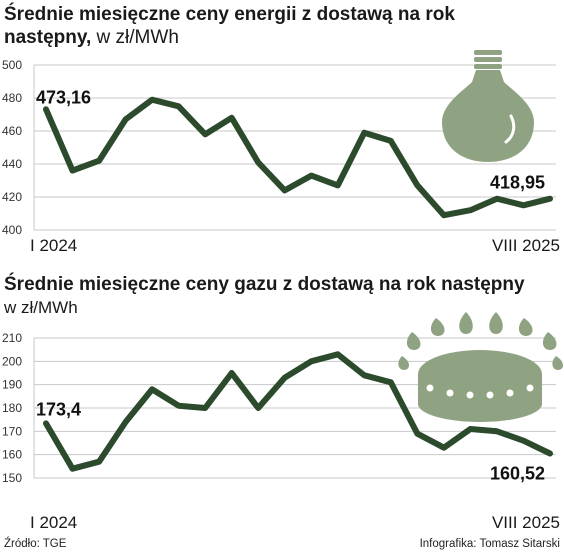 This screenshot has width=564, height=557. I want to click on y-tick-label: 150, so click(12, 478).